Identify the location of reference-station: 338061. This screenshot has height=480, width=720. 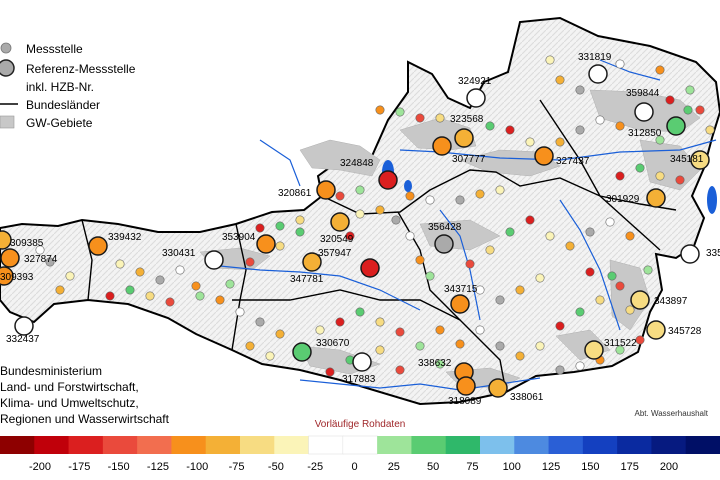
(516, 390).